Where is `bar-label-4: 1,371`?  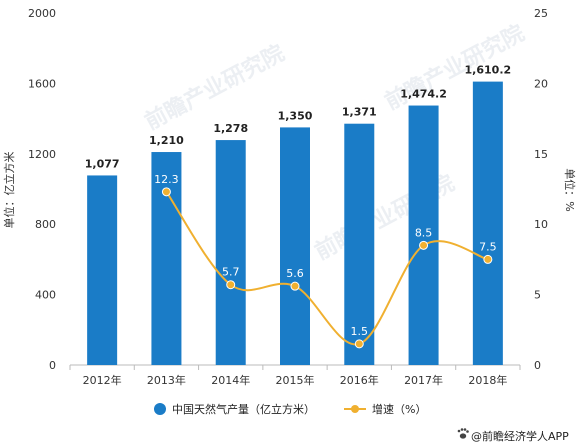
bar-label-4: 1,371 is located at coordinates (359, 112).